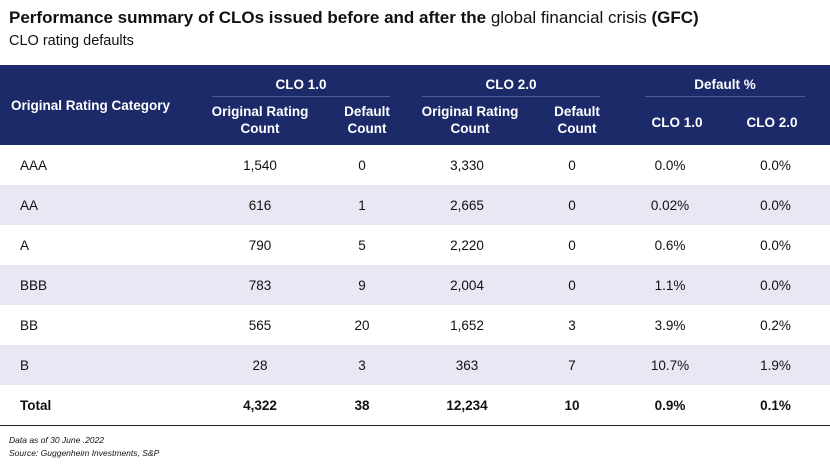  What do you see at coordinates (260, 325) in the screenshot?
I see `row-clo1-orig-count: 565` at bounding box center [260, 325].